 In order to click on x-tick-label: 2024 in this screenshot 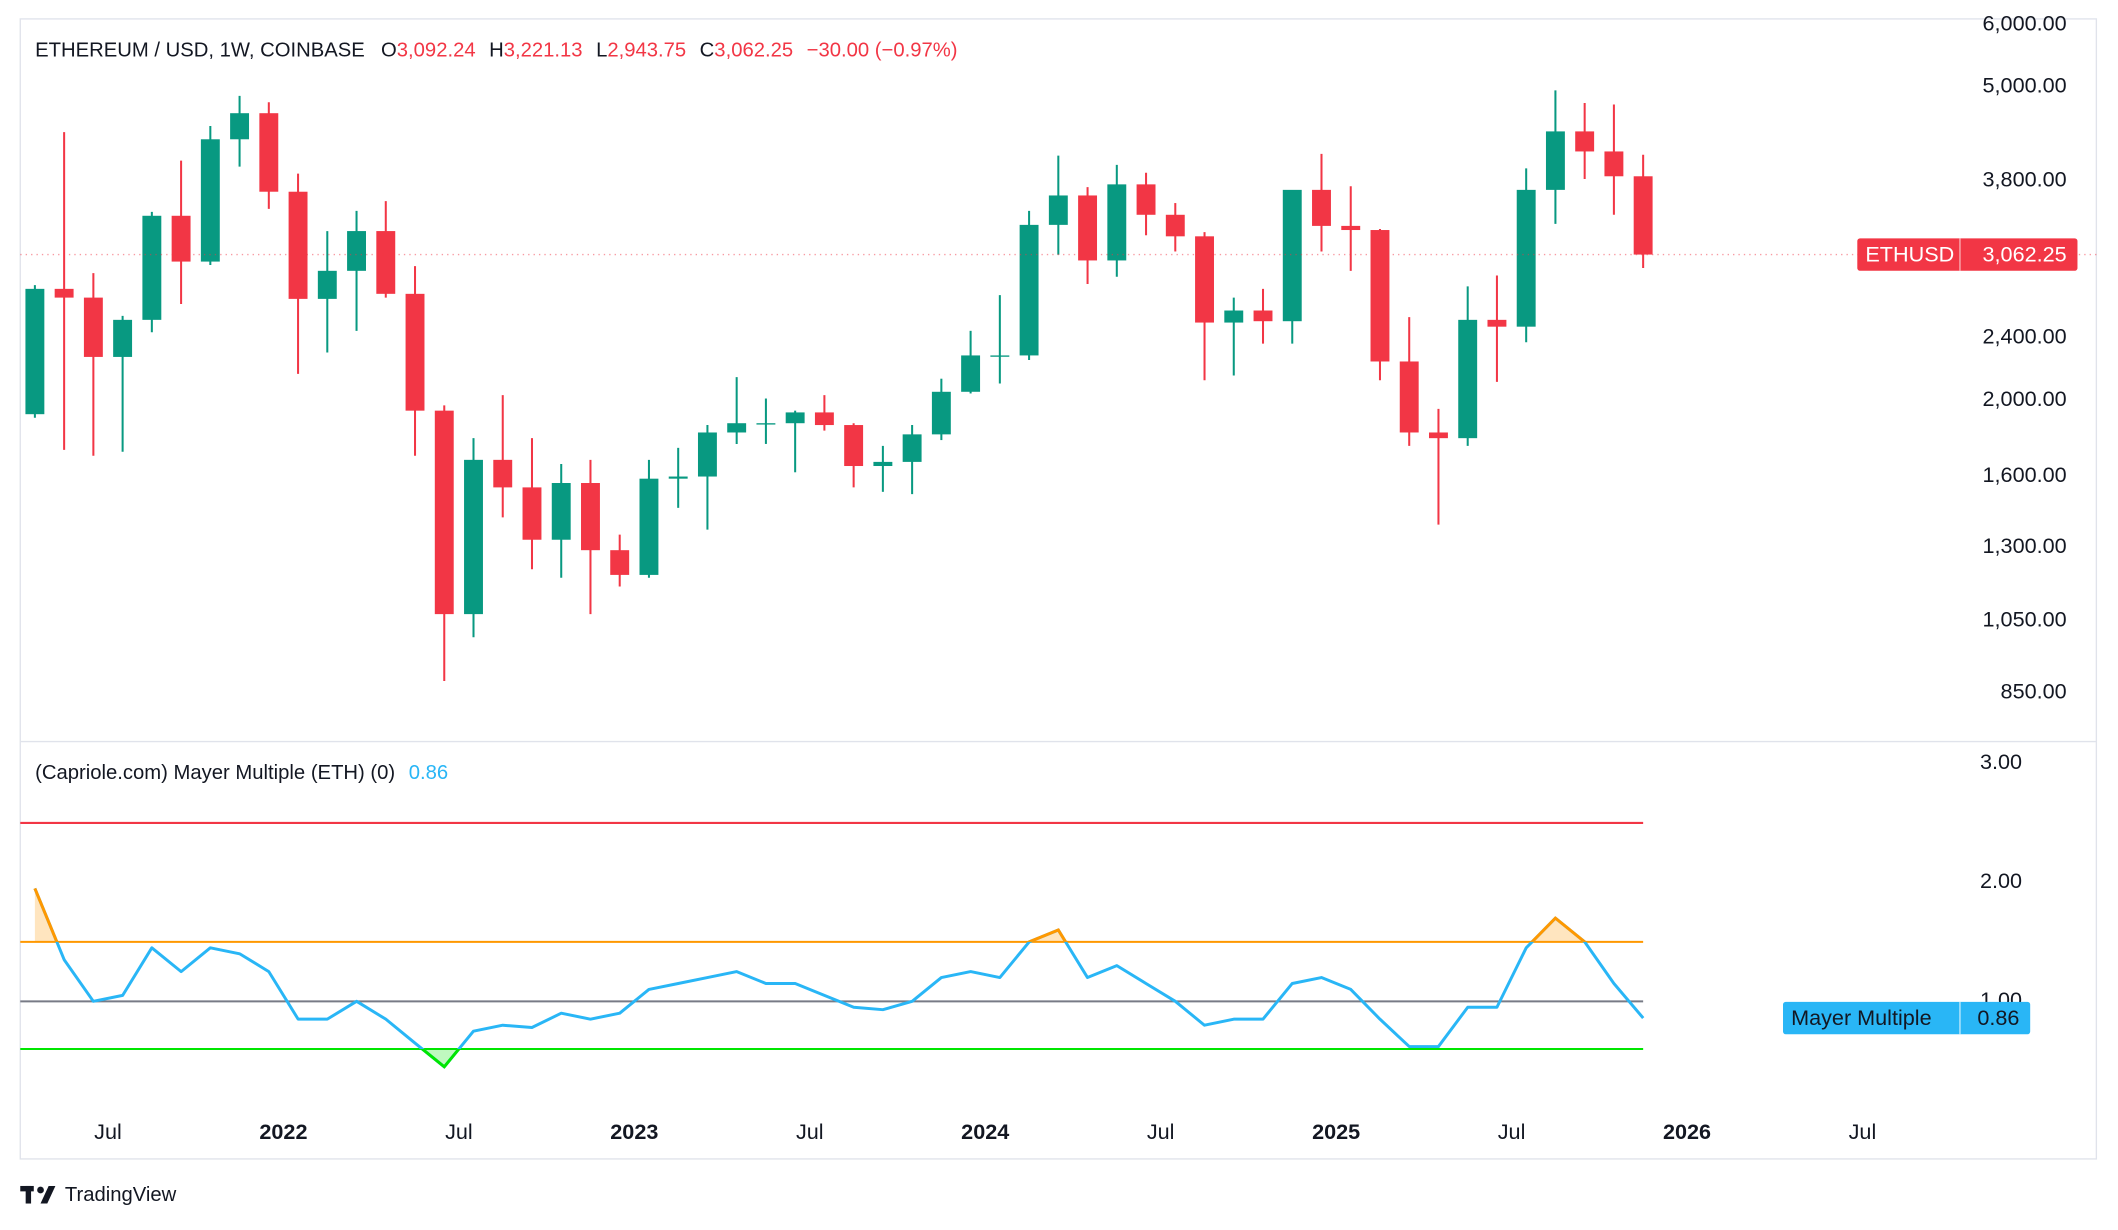, I will do `click(985, 1131)`.